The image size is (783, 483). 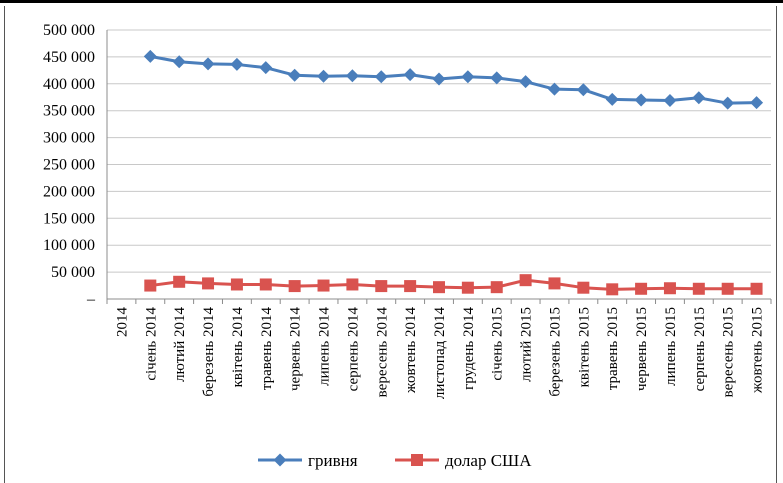 What do you see at coordinates (411, 351) in the screenshot?
I see `x-tick-label: жовтень 2014` at bounding box center [411, 351].